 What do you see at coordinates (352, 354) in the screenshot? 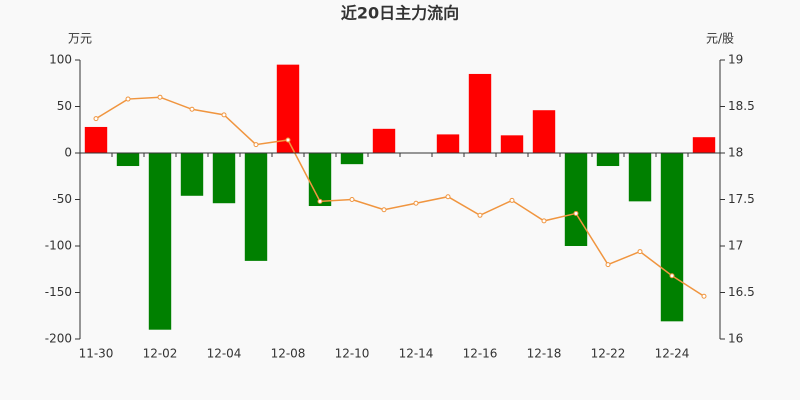
I see `x-tick-label: 12-10` at bounding box center [352, 354].